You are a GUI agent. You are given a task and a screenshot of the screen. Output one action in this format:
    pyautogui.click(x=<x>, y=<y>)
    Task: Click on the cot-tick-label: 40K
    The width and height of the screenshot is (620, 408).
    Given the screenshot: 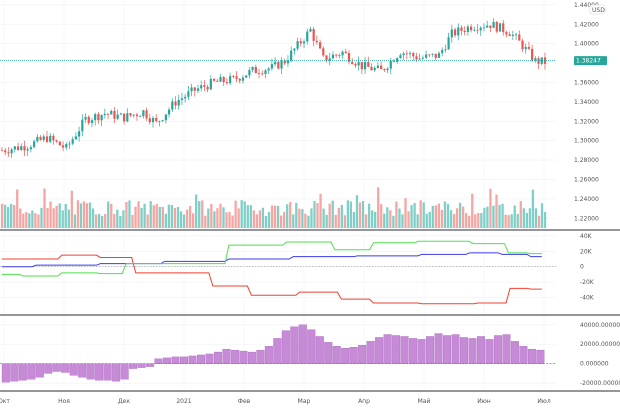 What is the action you would take?
    pyautogui.click(x=586, y=236)
    